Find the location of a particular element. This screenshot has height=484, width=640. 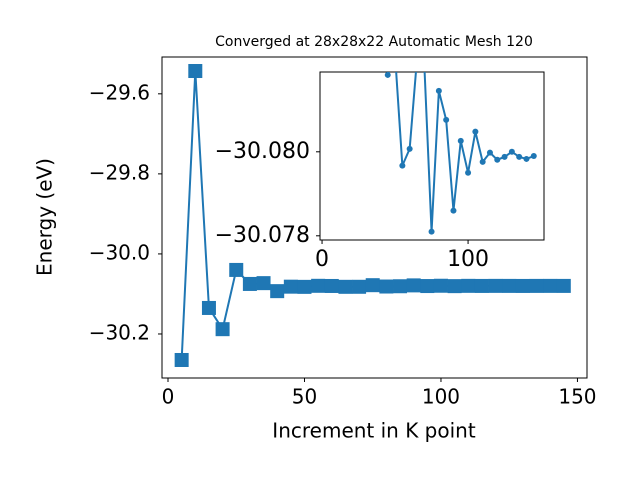

y-tick-label: −30.2 is located at coordinates (119, 332).